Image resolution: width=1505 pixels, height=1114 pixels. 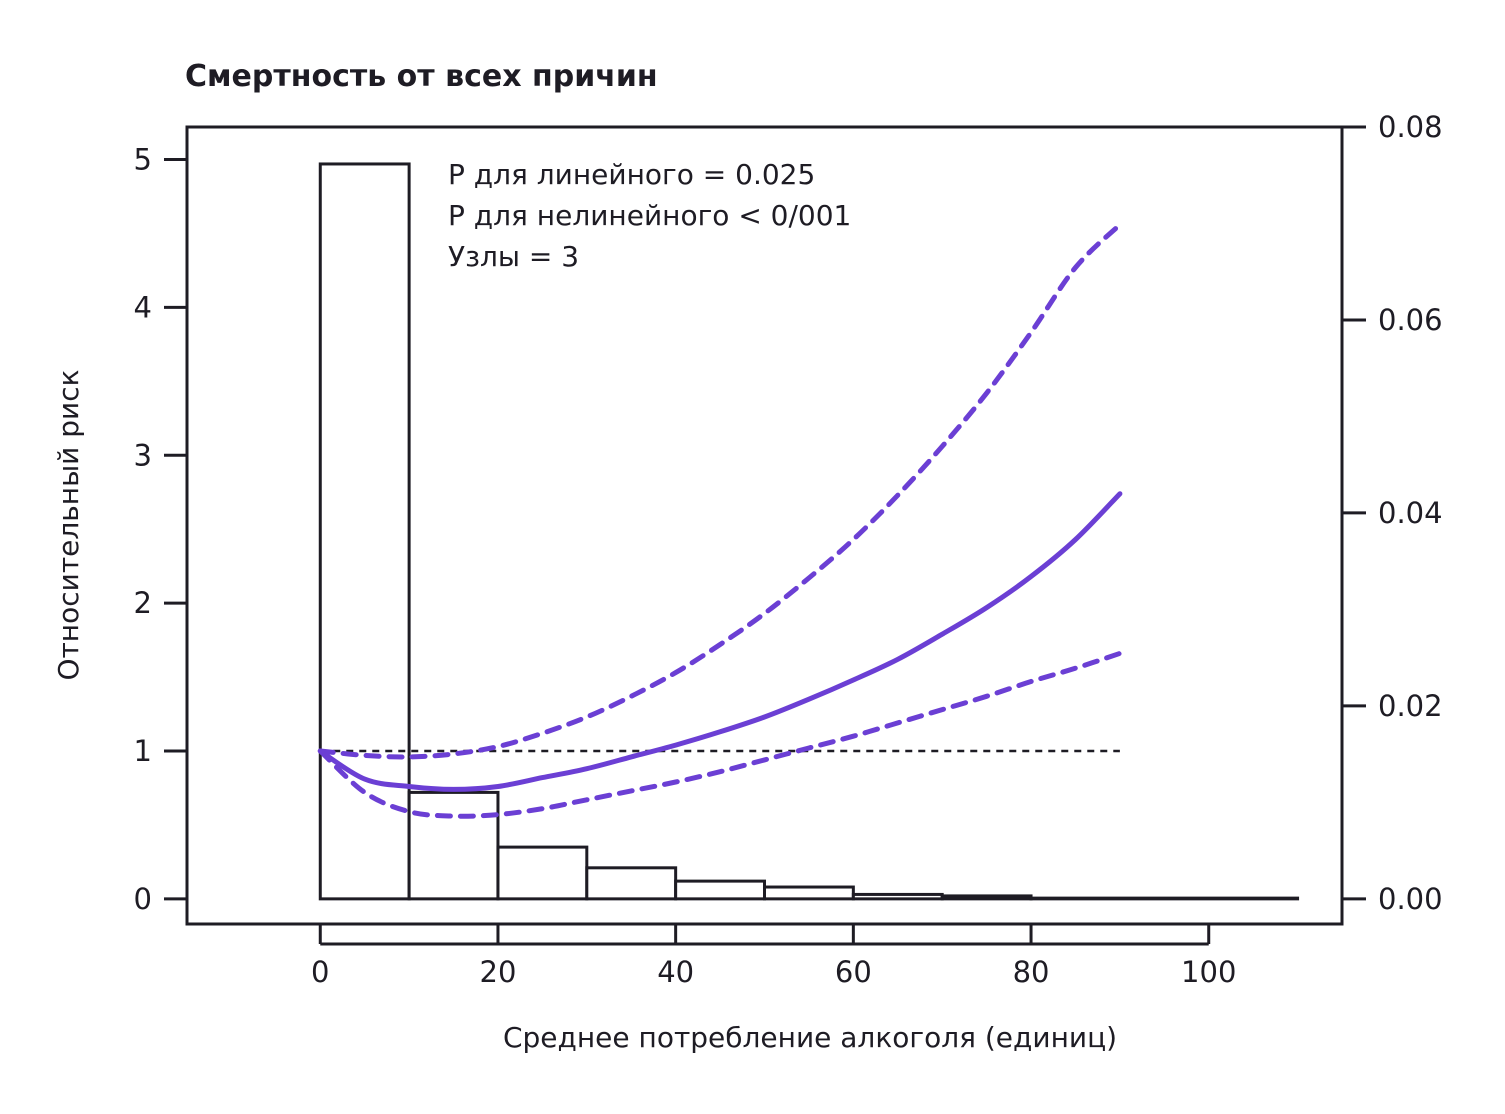 I want to click on y-tick-label: 1, so click(x=143, y=751).